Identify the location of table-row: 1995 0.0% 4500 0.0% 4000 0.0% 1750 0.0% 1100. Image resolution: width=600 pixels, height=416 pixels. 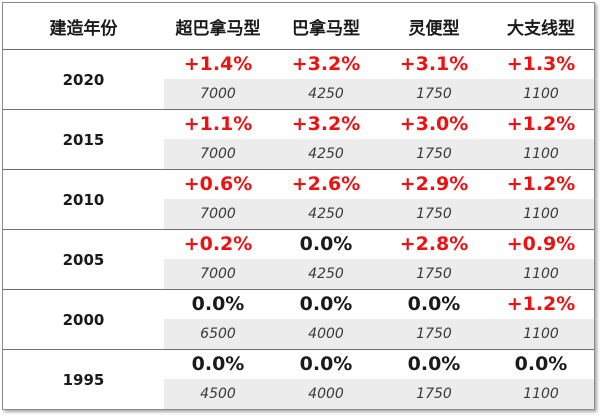
(298, 379).